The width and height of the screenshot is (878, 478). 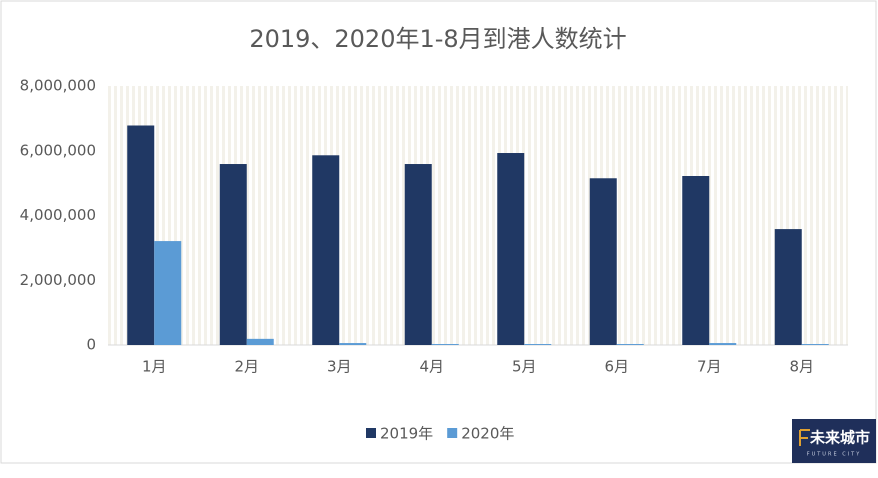 I want to click on x-tick-label: 3月, so click(x=339, y=367).